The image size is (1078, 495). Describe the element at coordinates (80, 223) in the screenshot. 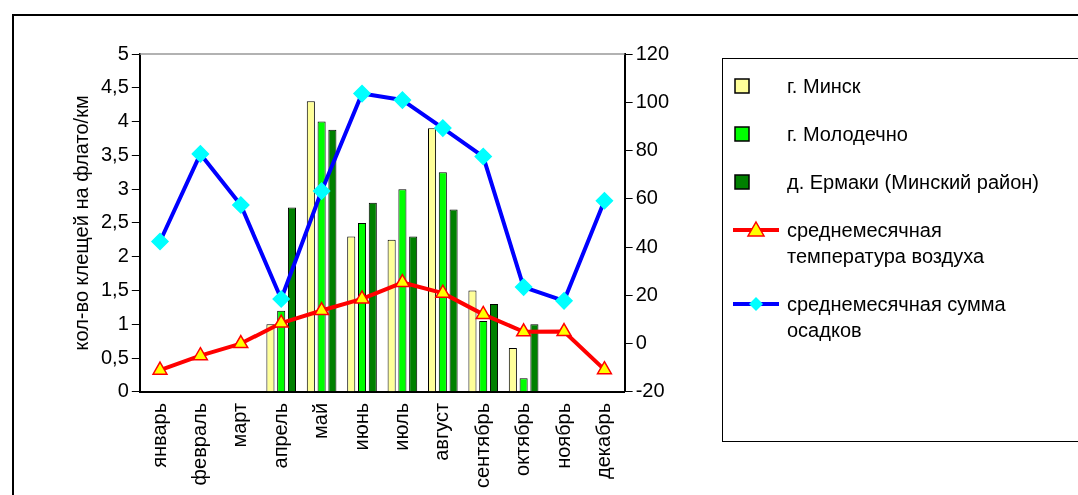

I see `y-axis-title: кол-во клещей на флато/км` at that location.